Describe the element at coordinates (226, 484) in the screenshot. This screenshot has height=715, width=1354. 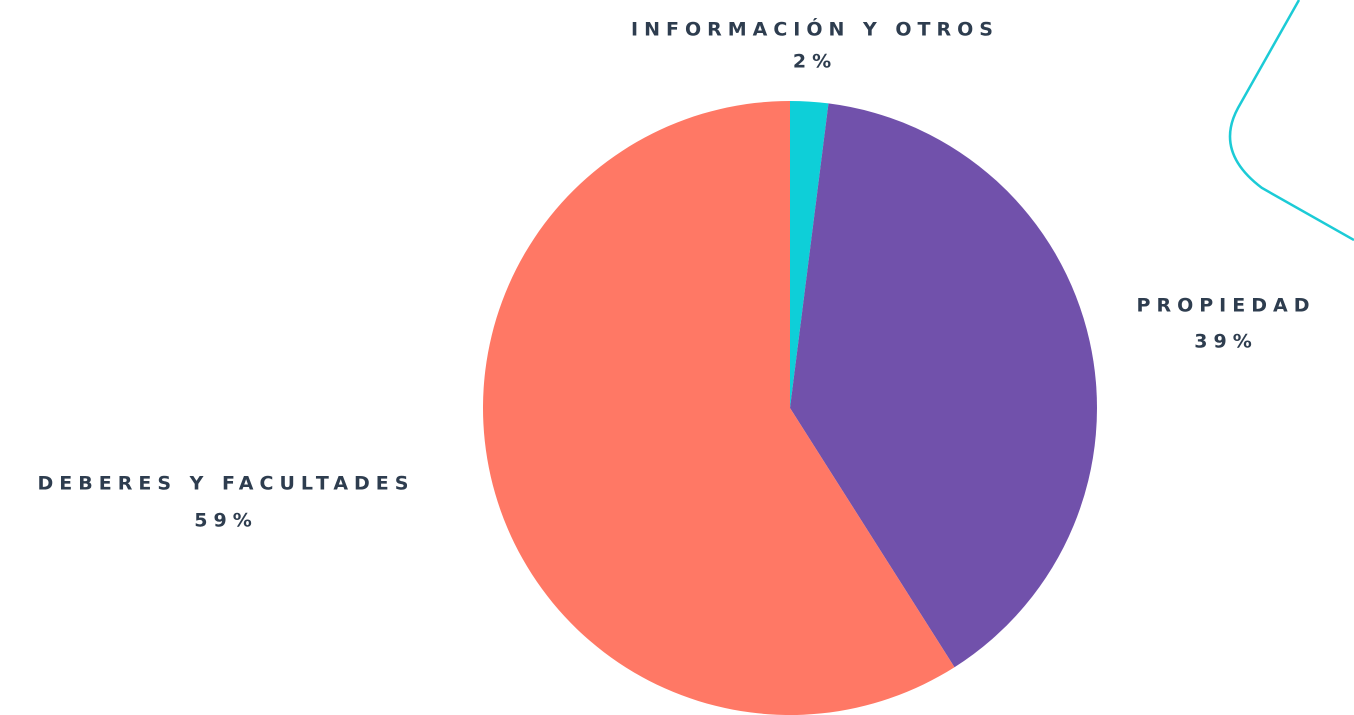
I see `slice-label: DEBERES Y FACULTADES` at that location.